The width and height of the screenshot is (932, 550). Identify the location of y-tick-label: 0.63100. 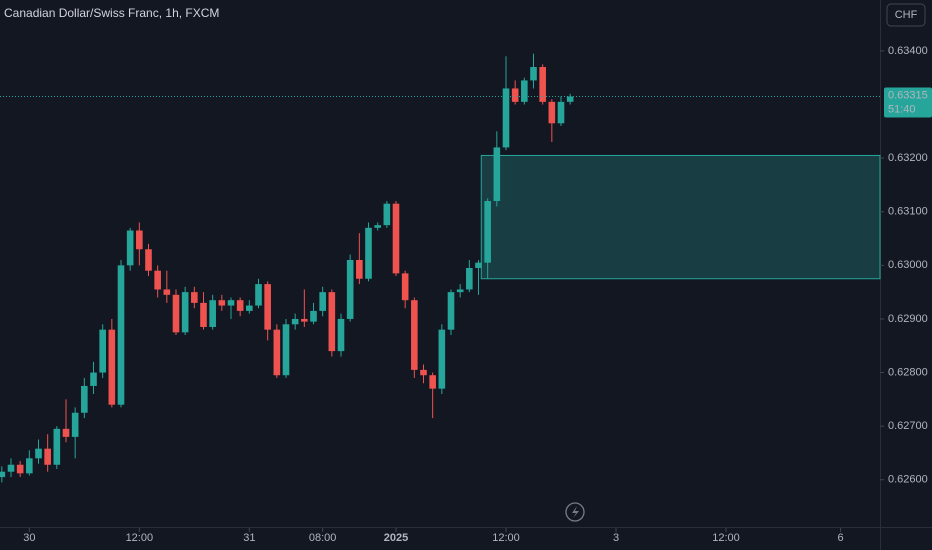
(908, 212).